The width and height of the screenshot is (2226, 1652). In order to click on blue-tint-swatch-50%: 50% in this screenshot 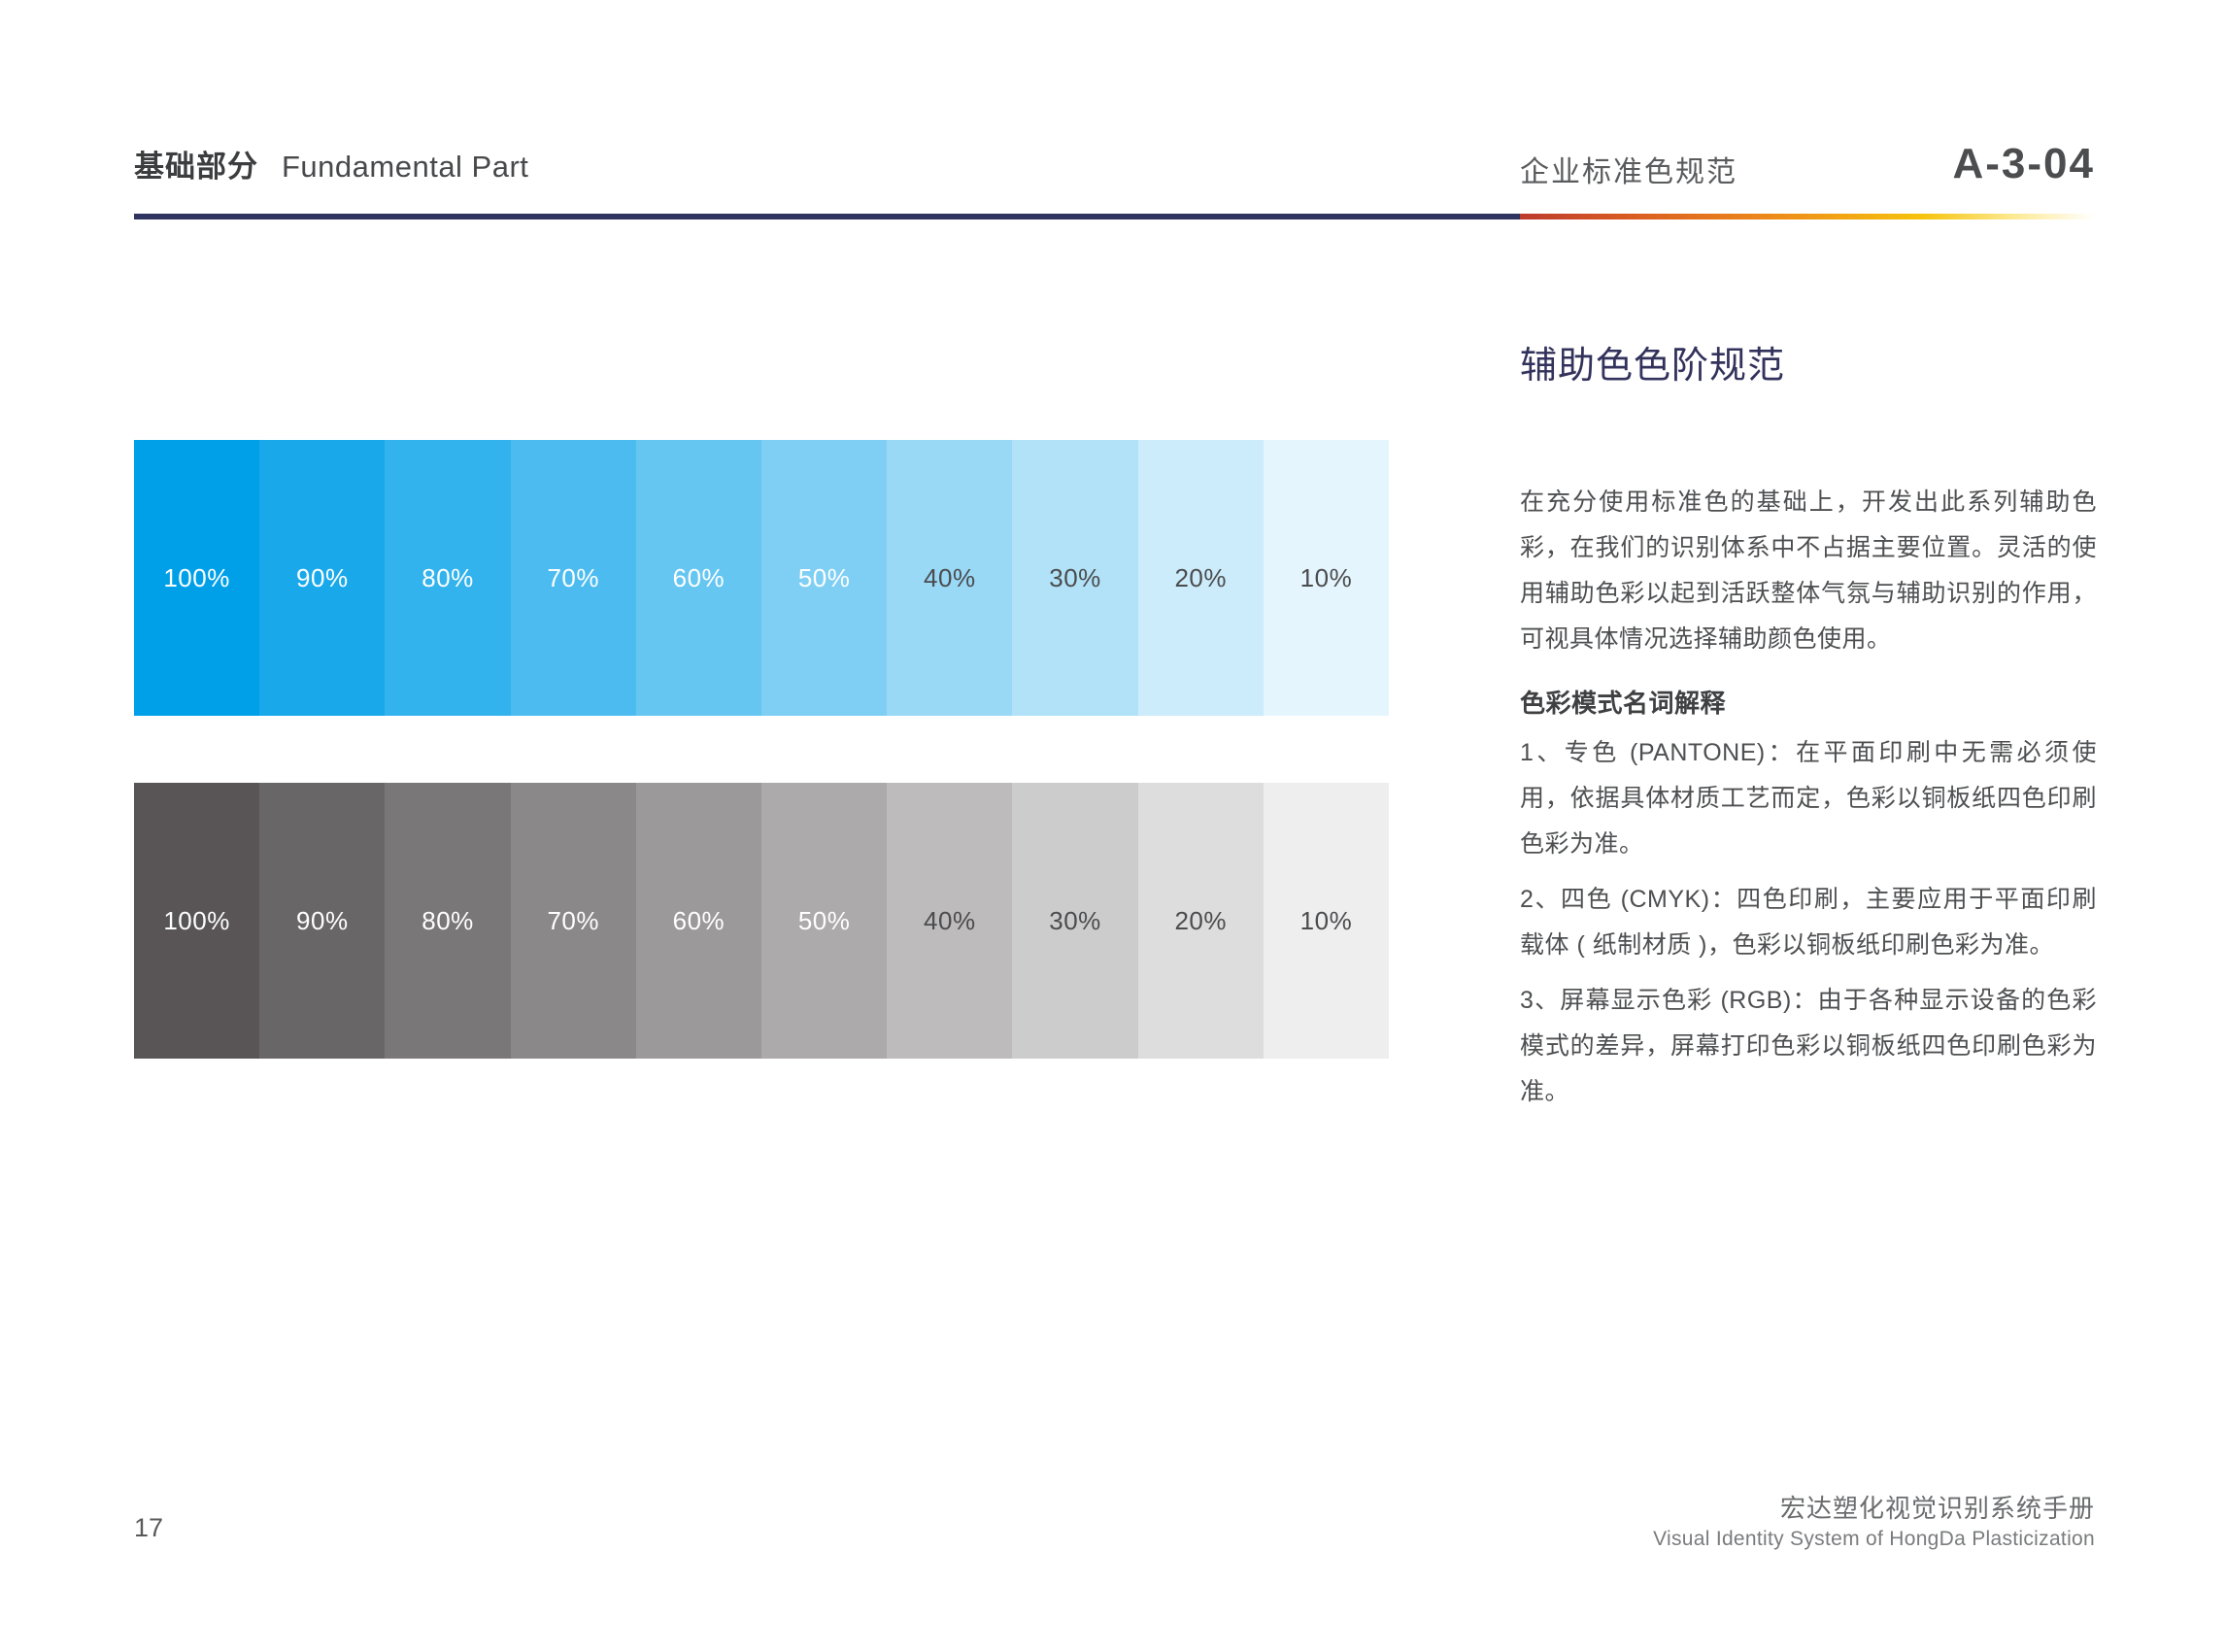, I will do `click(824, 578)`.